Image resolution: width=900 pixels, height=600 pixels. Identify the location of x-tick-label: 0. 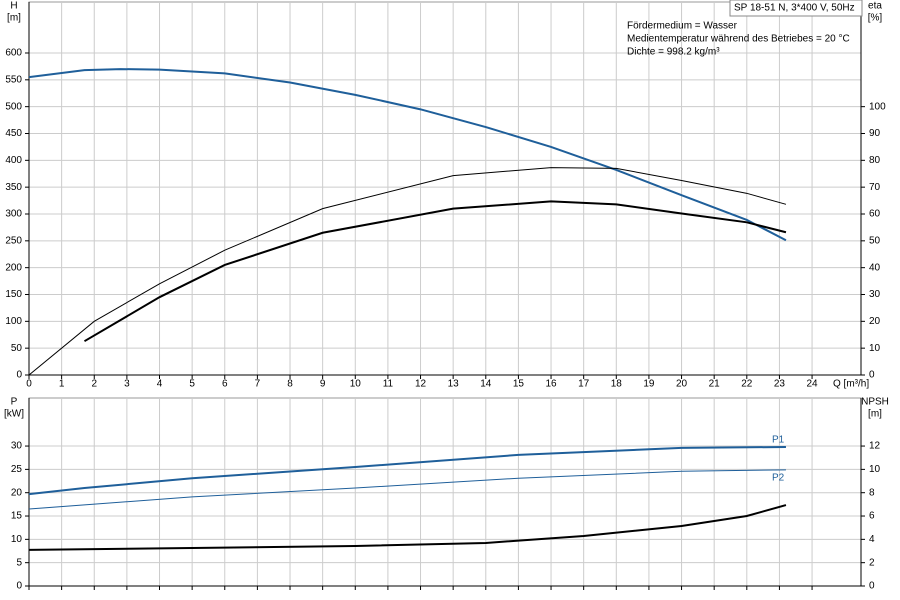
(29, 384).